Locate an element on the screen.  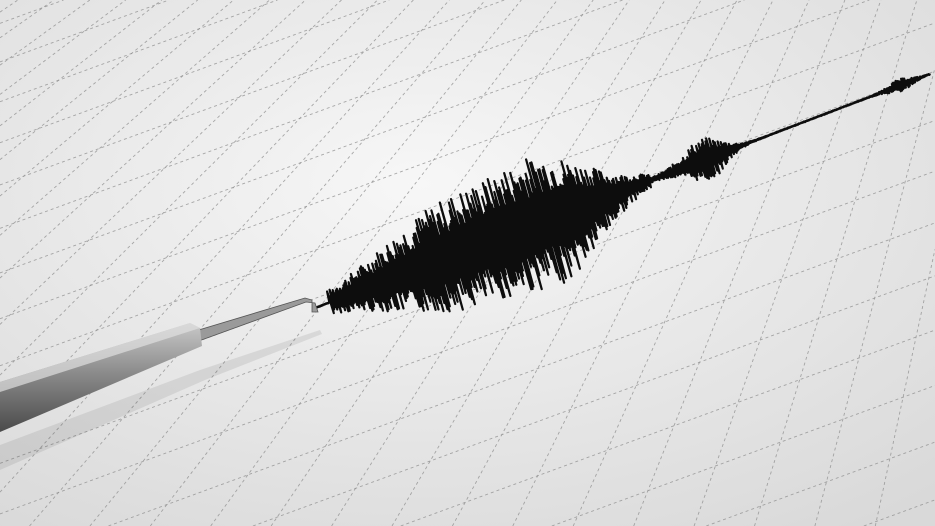
stylus-arm is located at coordinates (101, 377).